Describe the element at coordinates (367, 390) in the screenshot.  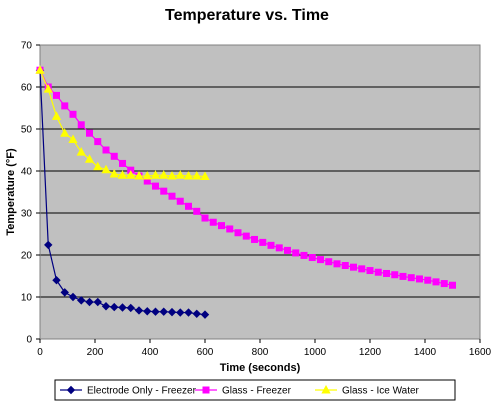
I see `legend-item: Glass - Ice Water` at that location.